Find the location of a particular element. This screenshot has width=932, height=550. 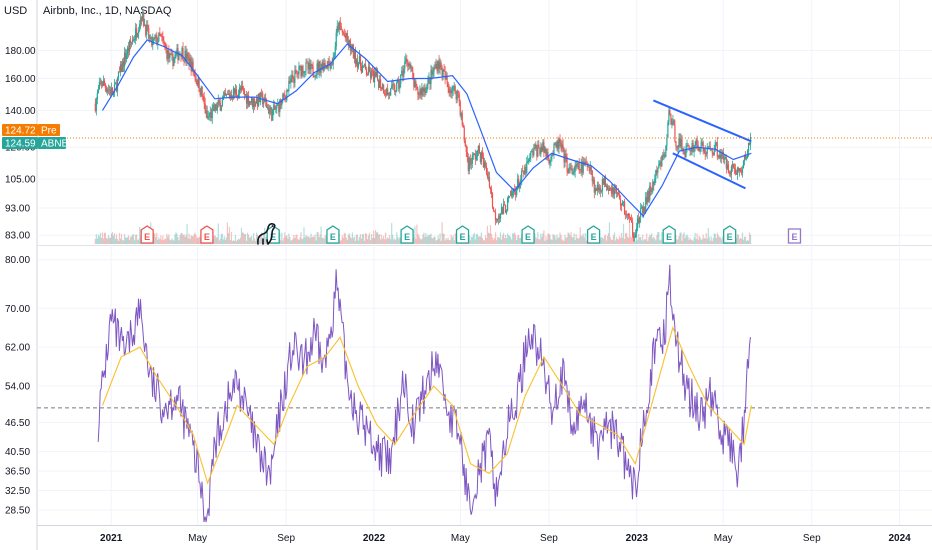

trend-channel is located at coordinates (702, 144).